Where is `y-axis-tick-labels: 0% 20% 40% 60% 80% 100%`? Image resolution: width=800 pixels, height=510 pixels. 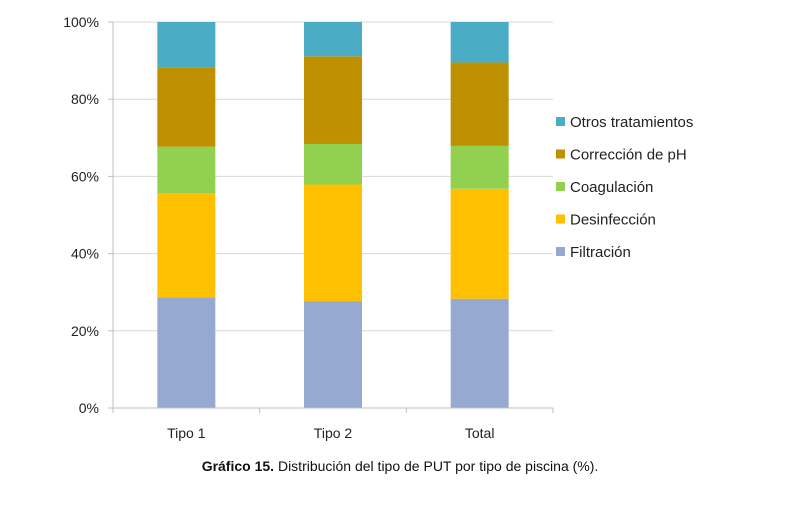
y-axis-tick-labels: 0% 20% 40% 60% 80% 100% is located at coordinates (81, 215).